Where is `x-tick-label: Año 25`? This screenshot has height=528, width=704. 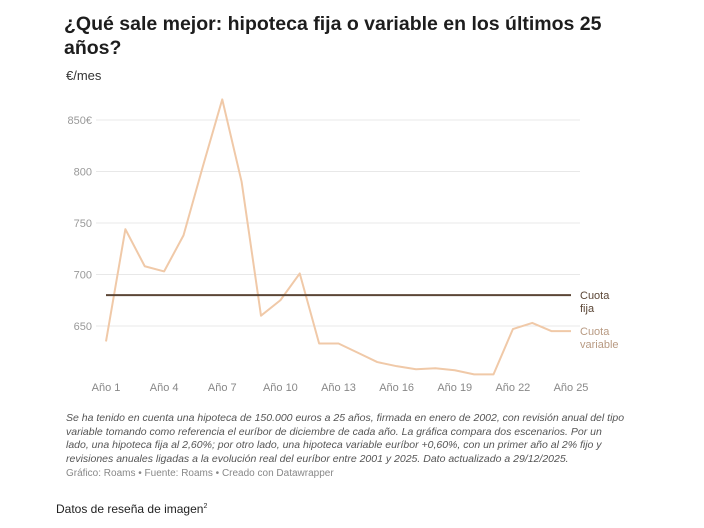 x-tick-label: Año 25 is located at coordinates (571, 388).